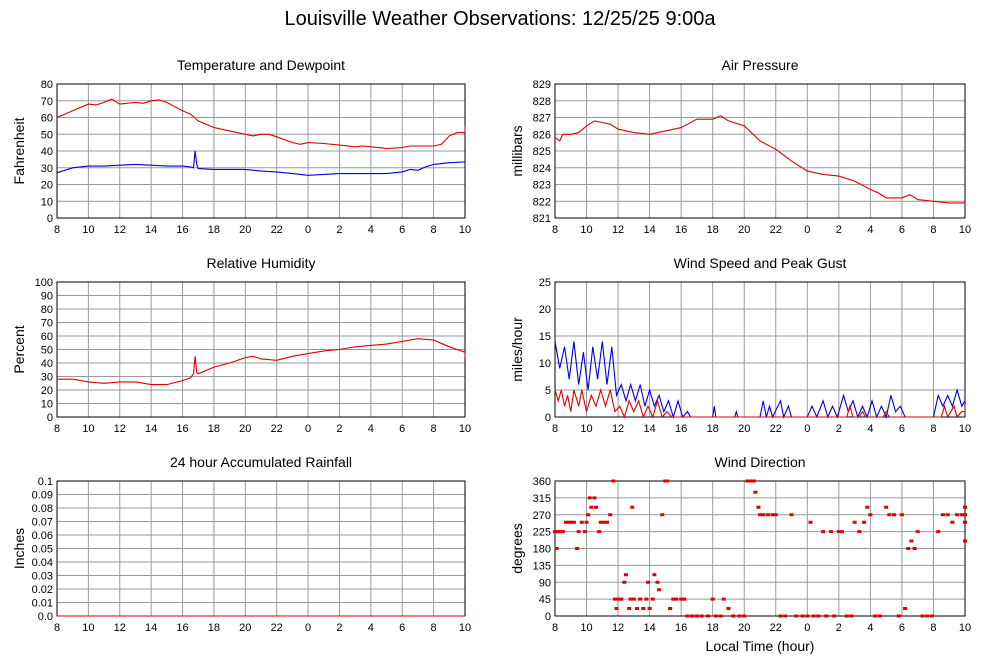 The width and height of the screenshot is (1000, 660). Describe the element at coordinates (261, 65) in the screenshot. I see `chart-title: Temperature and Dewpoint` at that location.